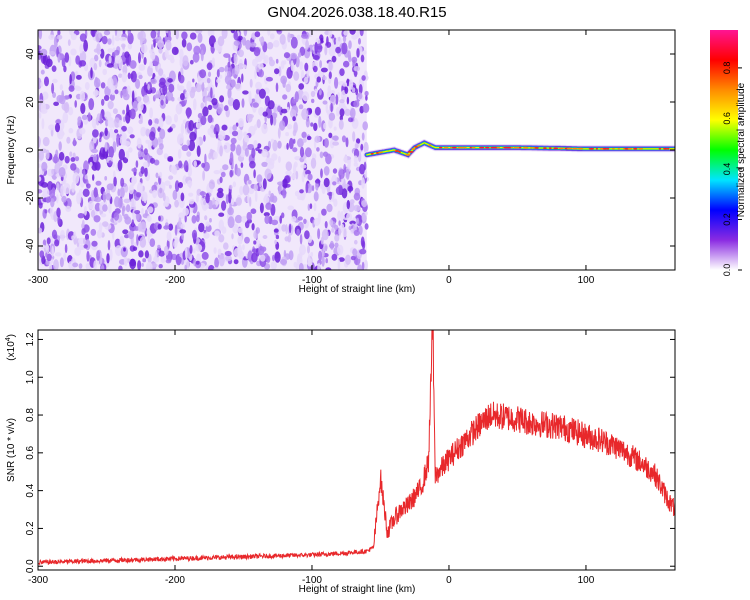  I want to click on x-tick-label: 0, so click(449, 580).